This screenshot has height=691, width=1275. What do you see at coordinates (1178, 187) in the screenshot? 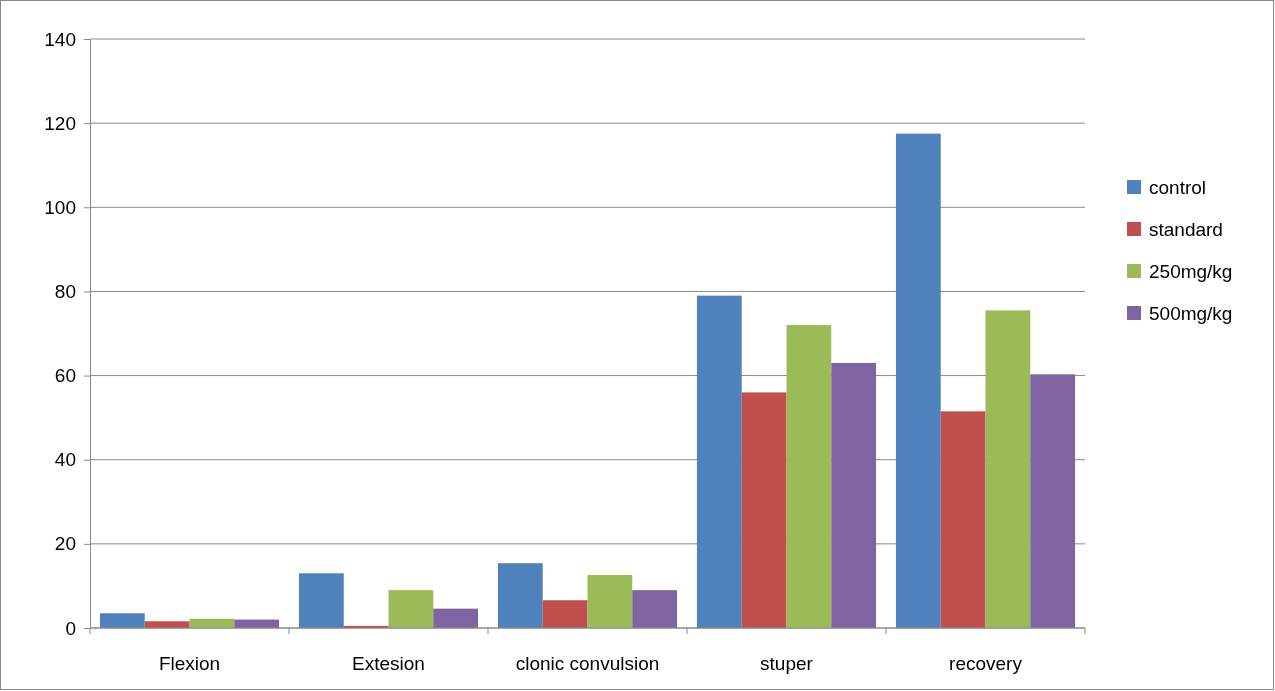
I see `legend-label: control` at bounding box center [1178, 187].